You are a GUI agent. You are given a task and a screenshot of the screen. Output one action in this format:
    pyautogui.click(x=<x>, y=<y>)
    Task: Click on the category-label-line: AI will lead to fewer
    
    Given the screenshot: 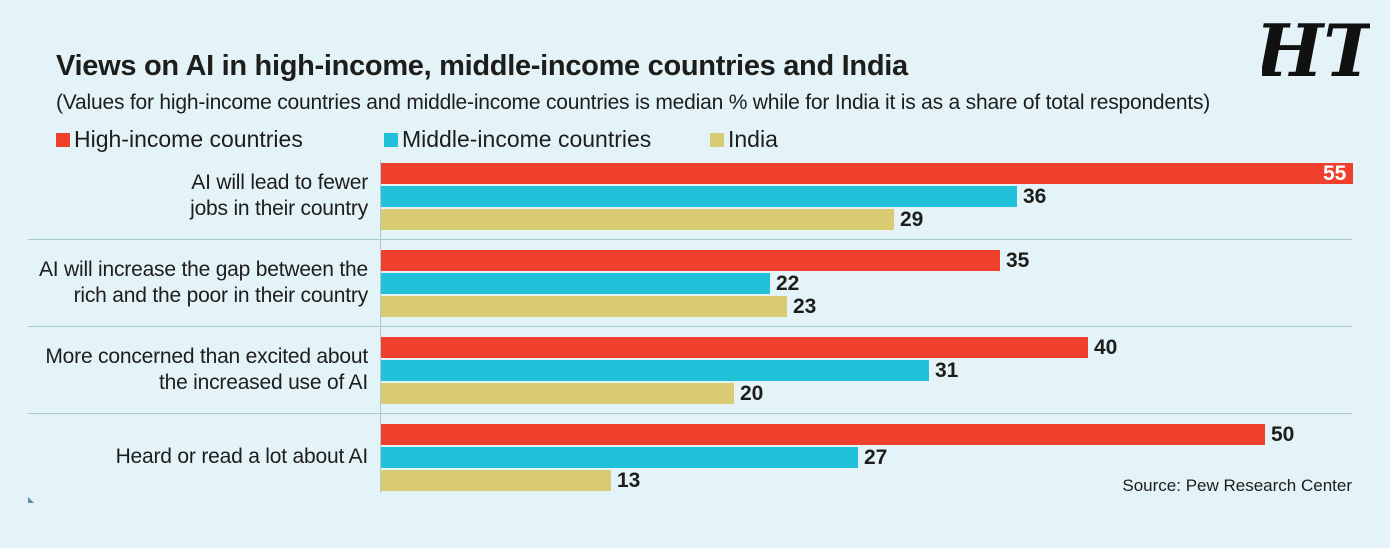 What is the action you would take?
    pyautogui.click(x=279, y=182)
    